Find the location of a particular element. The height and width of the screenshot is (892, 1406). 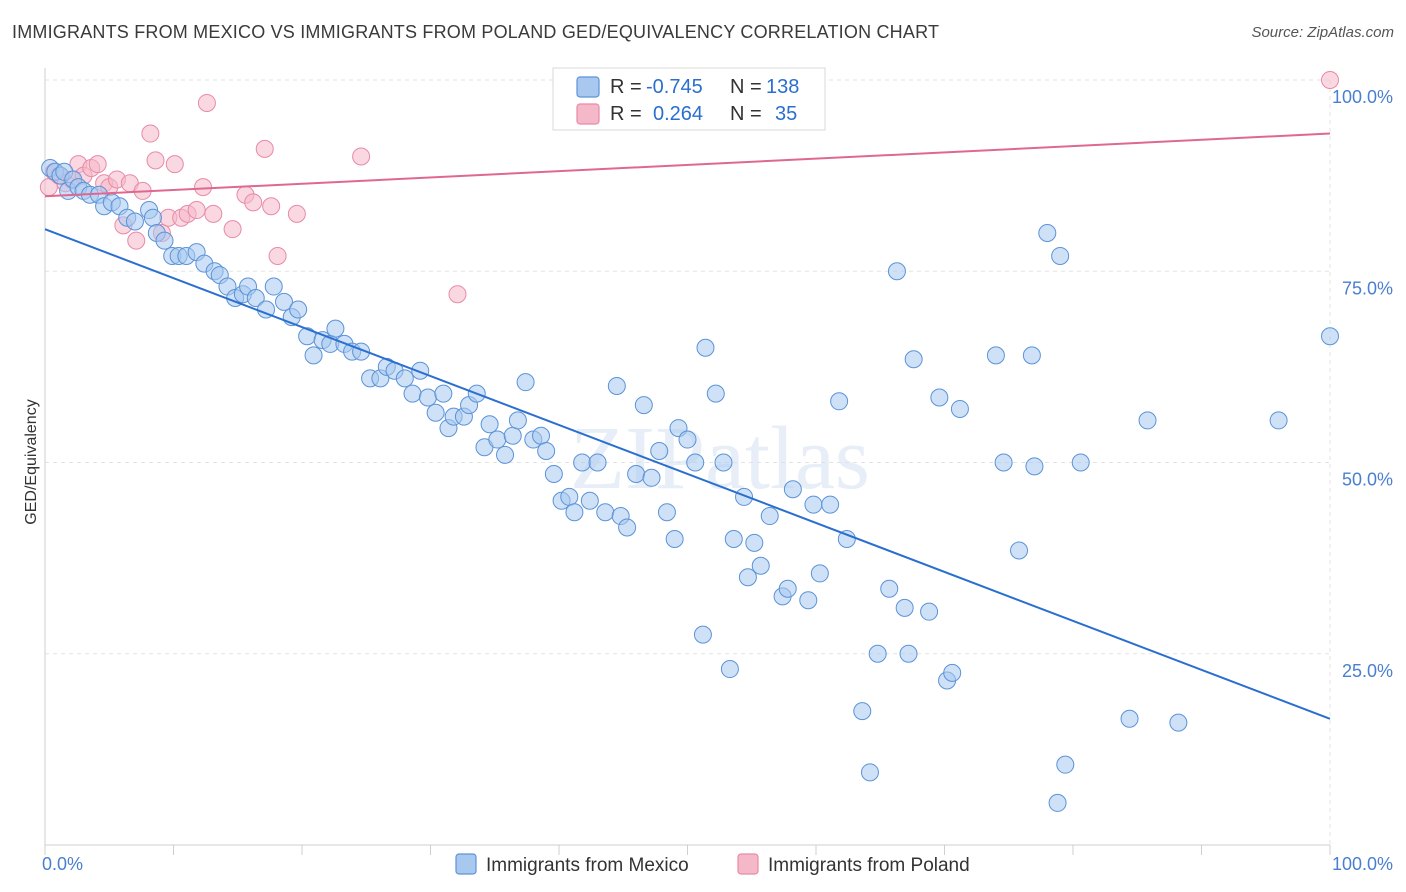

y-tick-label: 25.0% is located at coordinates (1367, 671).